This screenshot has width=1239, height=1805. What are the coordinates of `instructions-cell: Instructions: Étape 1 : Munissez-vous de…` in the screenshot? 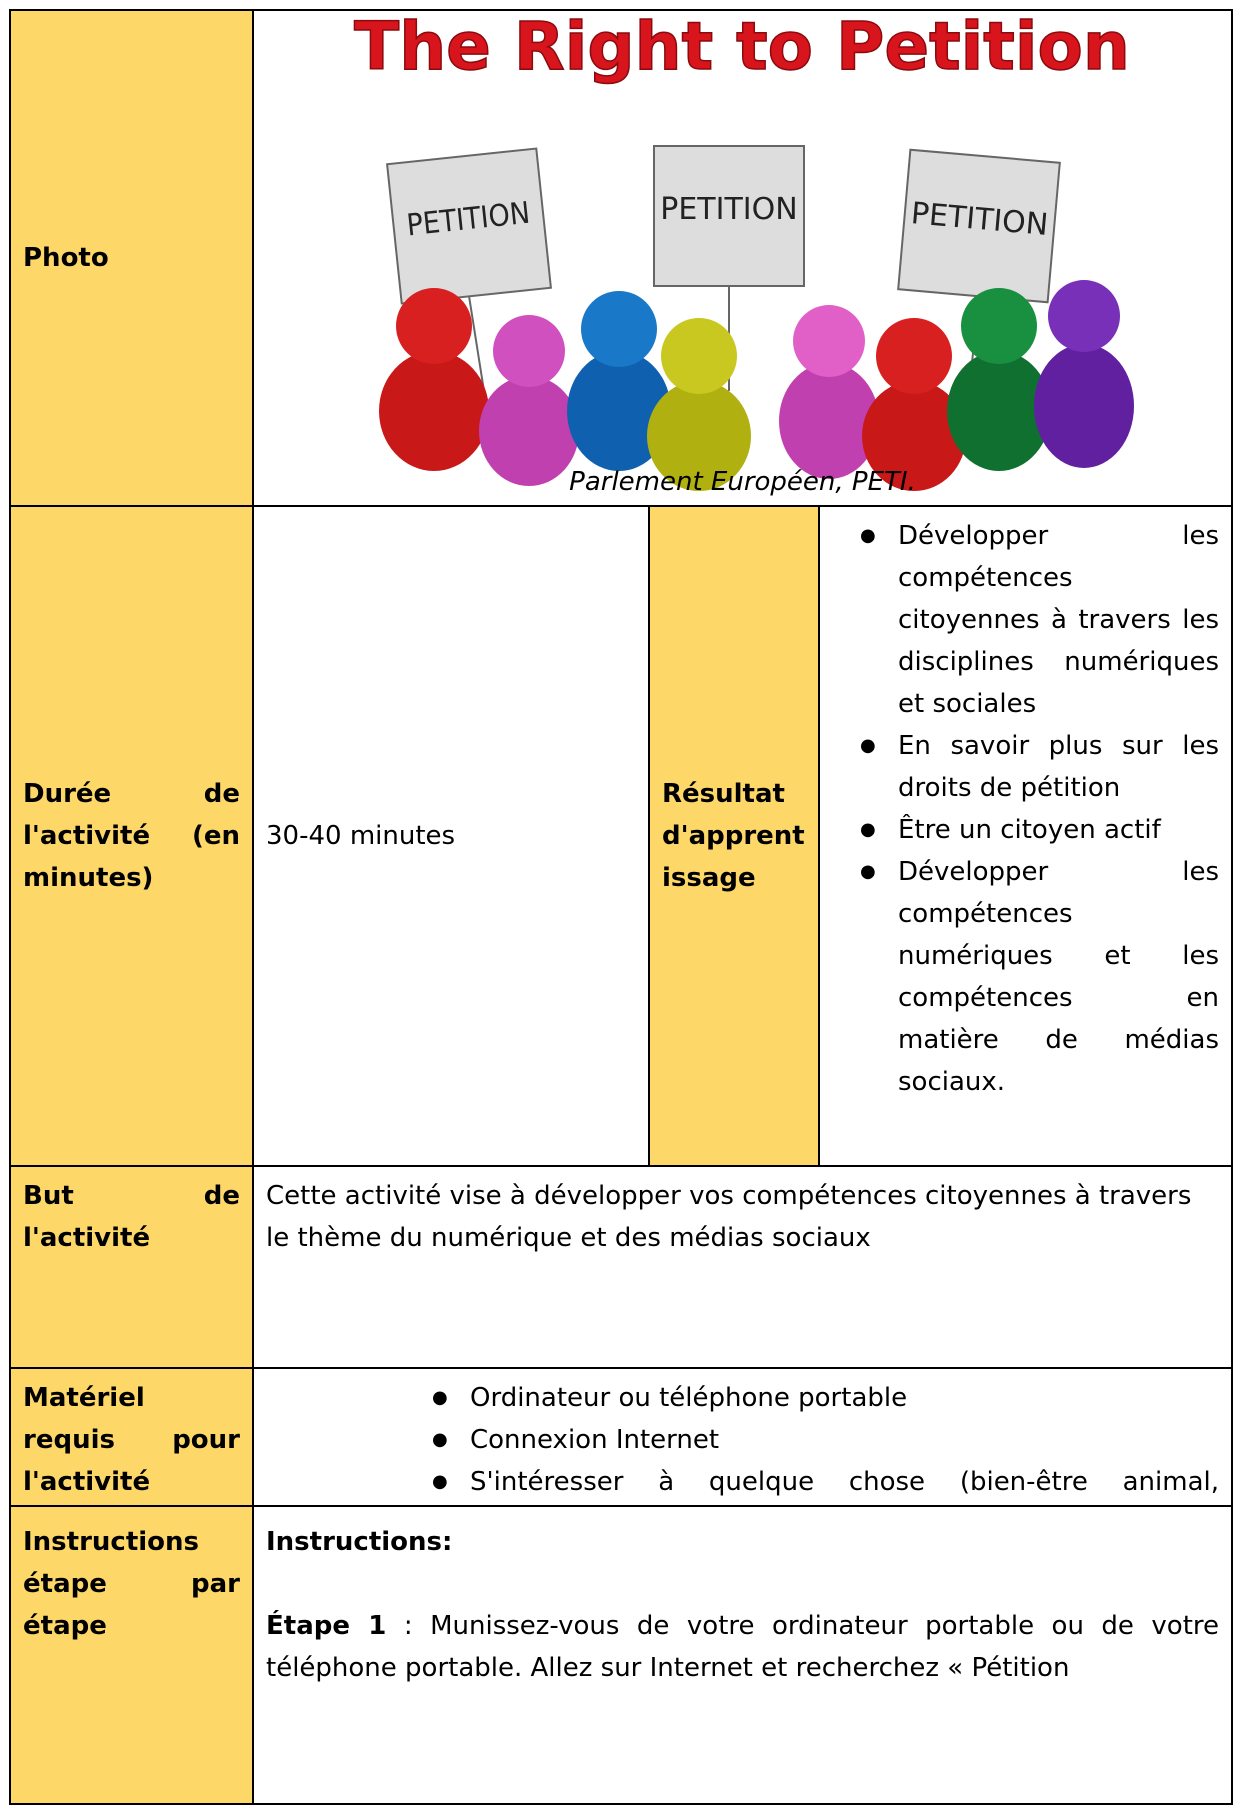 It's located at (742, 1655).